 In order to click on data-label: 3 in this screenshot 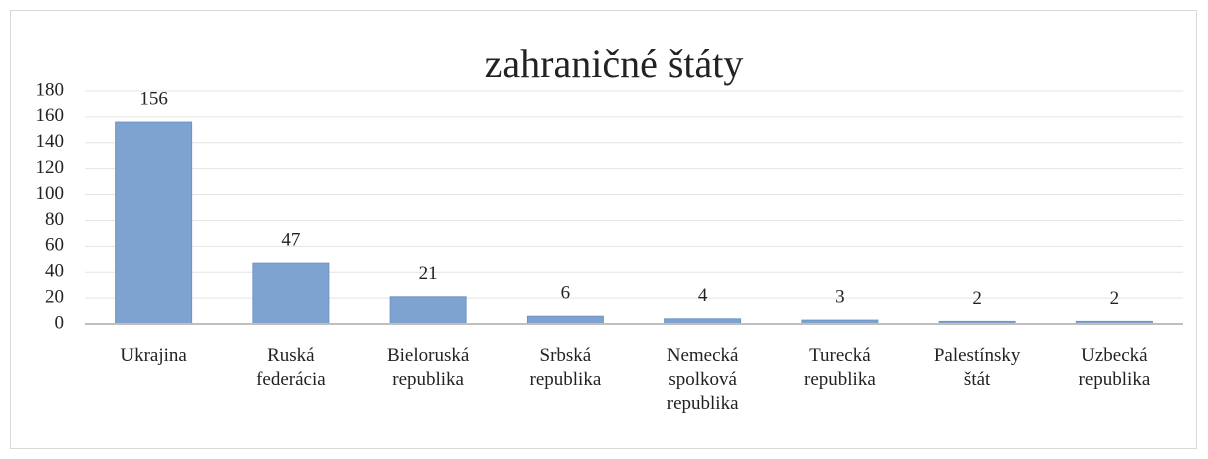, I will do `click(840, 296)`.